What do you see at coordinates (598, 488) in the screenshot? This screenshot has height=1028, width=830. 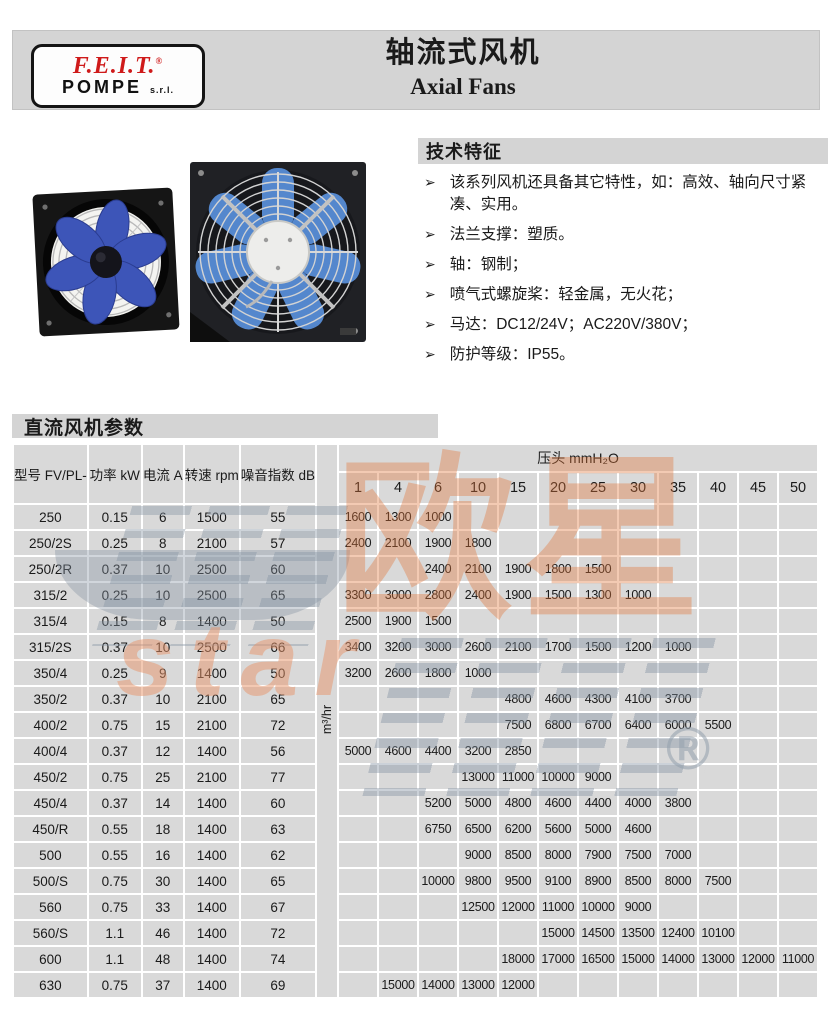 I see `pressure-col: 25` at bounding box center [598, 488].